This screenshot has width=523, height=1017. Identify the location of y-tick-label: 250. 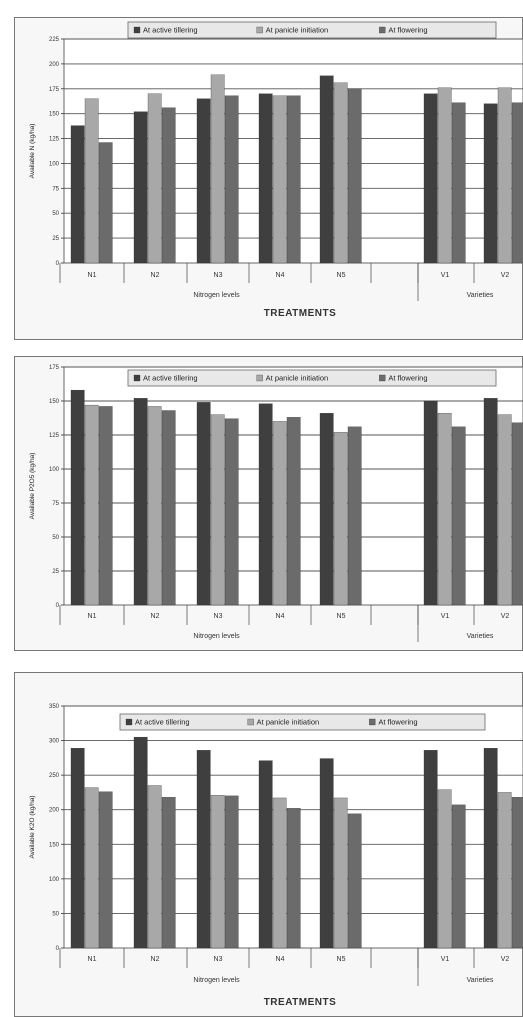
(54, 776).